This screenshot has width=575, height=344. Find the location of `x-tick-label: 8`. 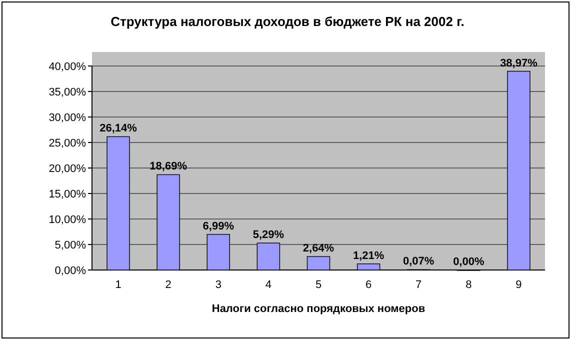

x-tick-label: 8 is located at coordinates (469, 285).